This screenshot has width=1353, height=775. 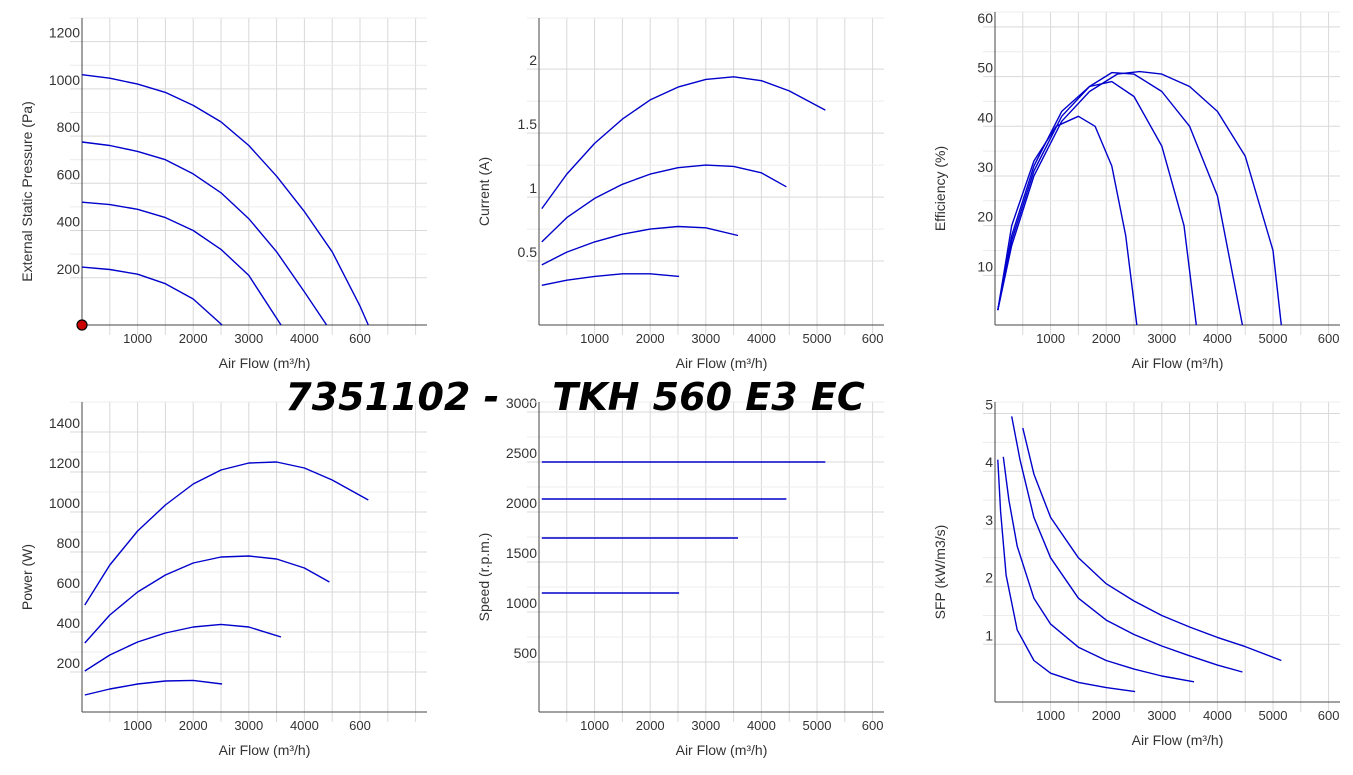 What do you see at coordinates (985, 266) in the screenshot?
I see `y-tick-label: 10` at bounding box center [985, 266].